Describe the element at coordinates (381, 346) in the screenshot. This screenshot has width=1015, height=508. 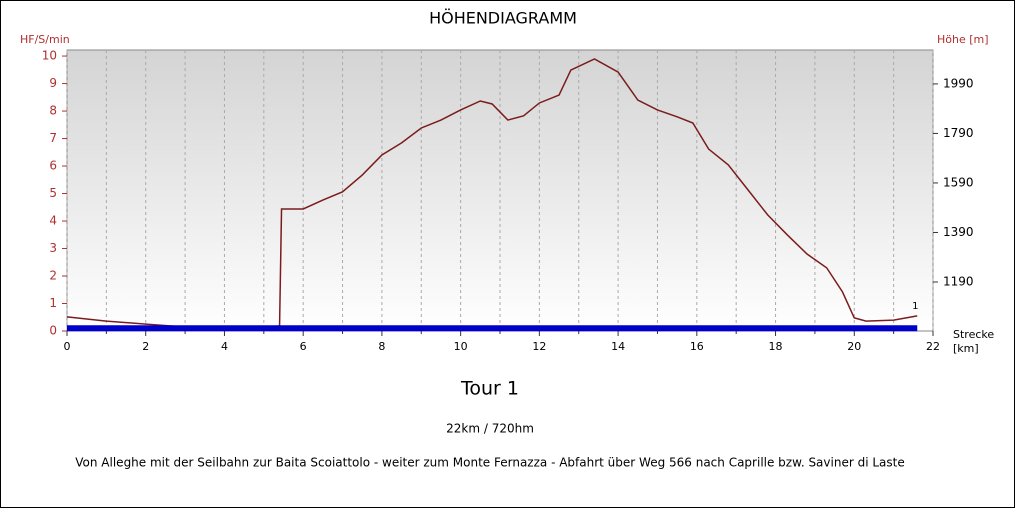
I see `x-tick-label: 8` at that location.